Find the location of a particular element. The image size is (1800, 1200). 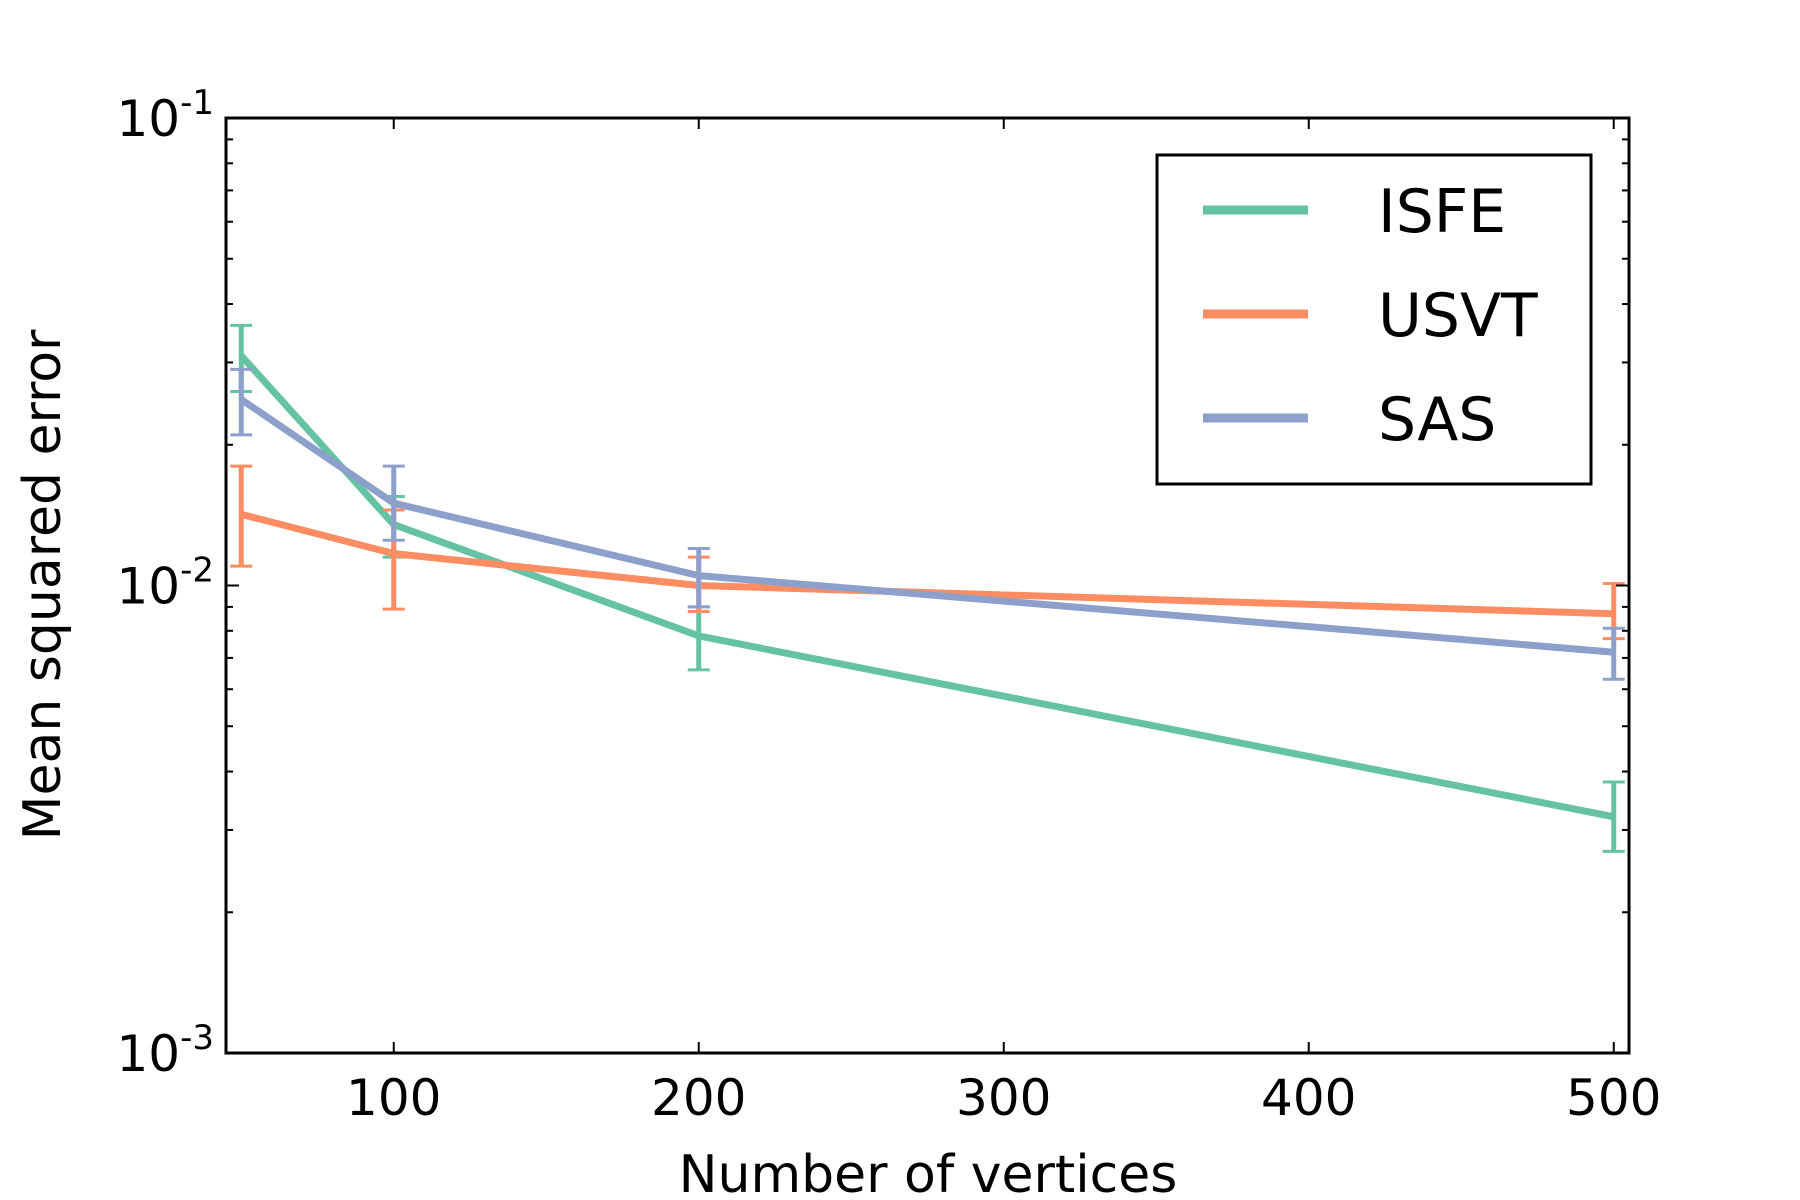

series-line-usvt is located at coordinates (927, 564).